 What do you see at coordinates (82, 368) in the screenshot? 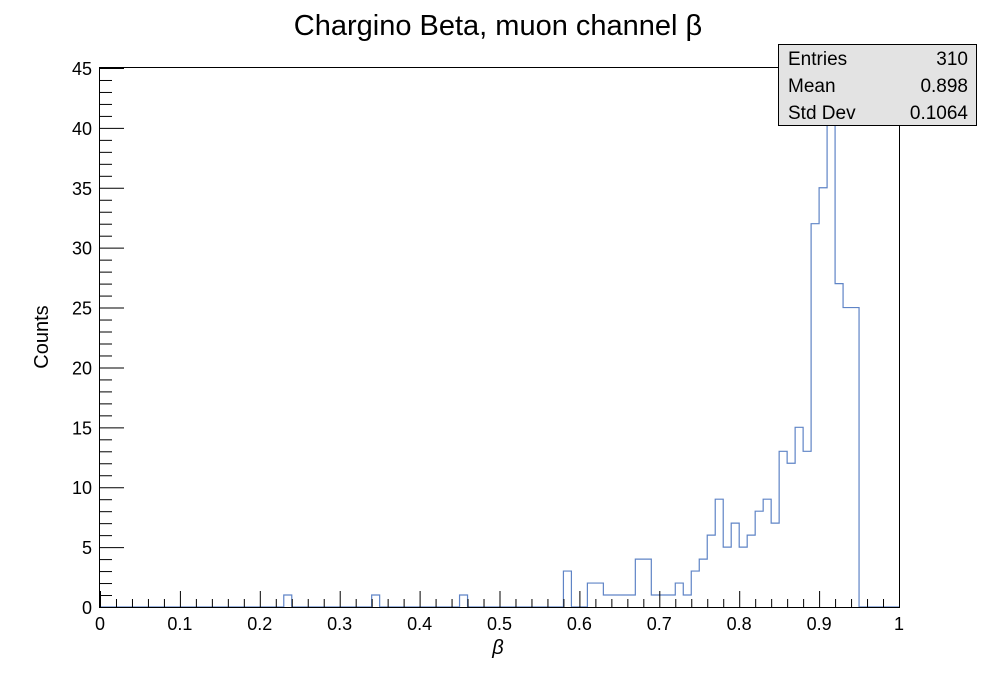
I see `y-tick-label: 20` at bounding box center [82, 368].